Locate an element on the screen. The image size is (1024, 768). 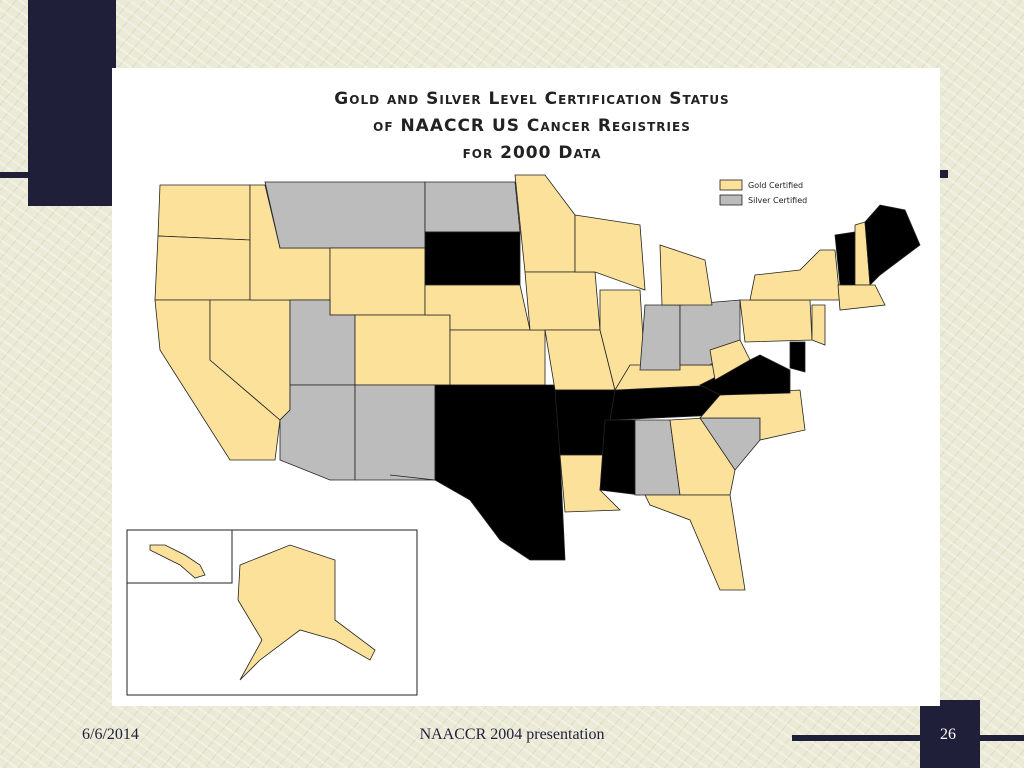
footer-text: NAACCR 2004 presentation is located at coordinates (512, 734).